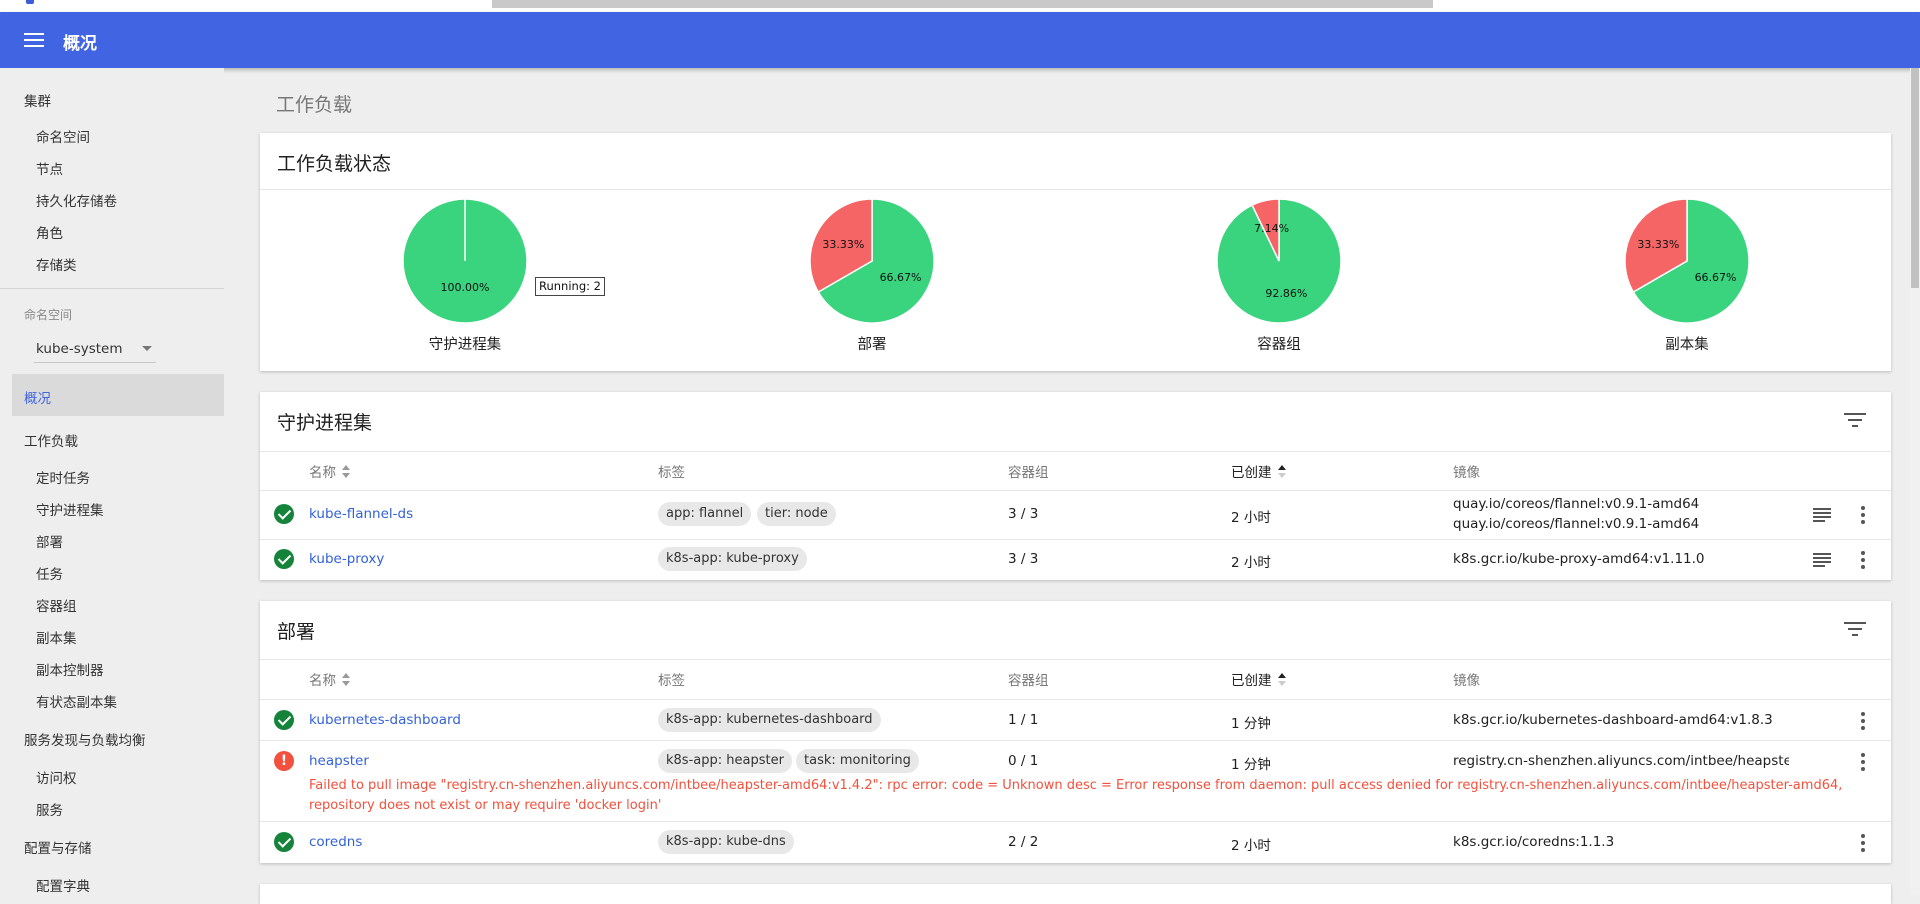  What do you see at coordinates (361, 514) in the screenshot?
I see `daemonset-name-link: kube-flannel-ds` at bounding box center [361, 514].